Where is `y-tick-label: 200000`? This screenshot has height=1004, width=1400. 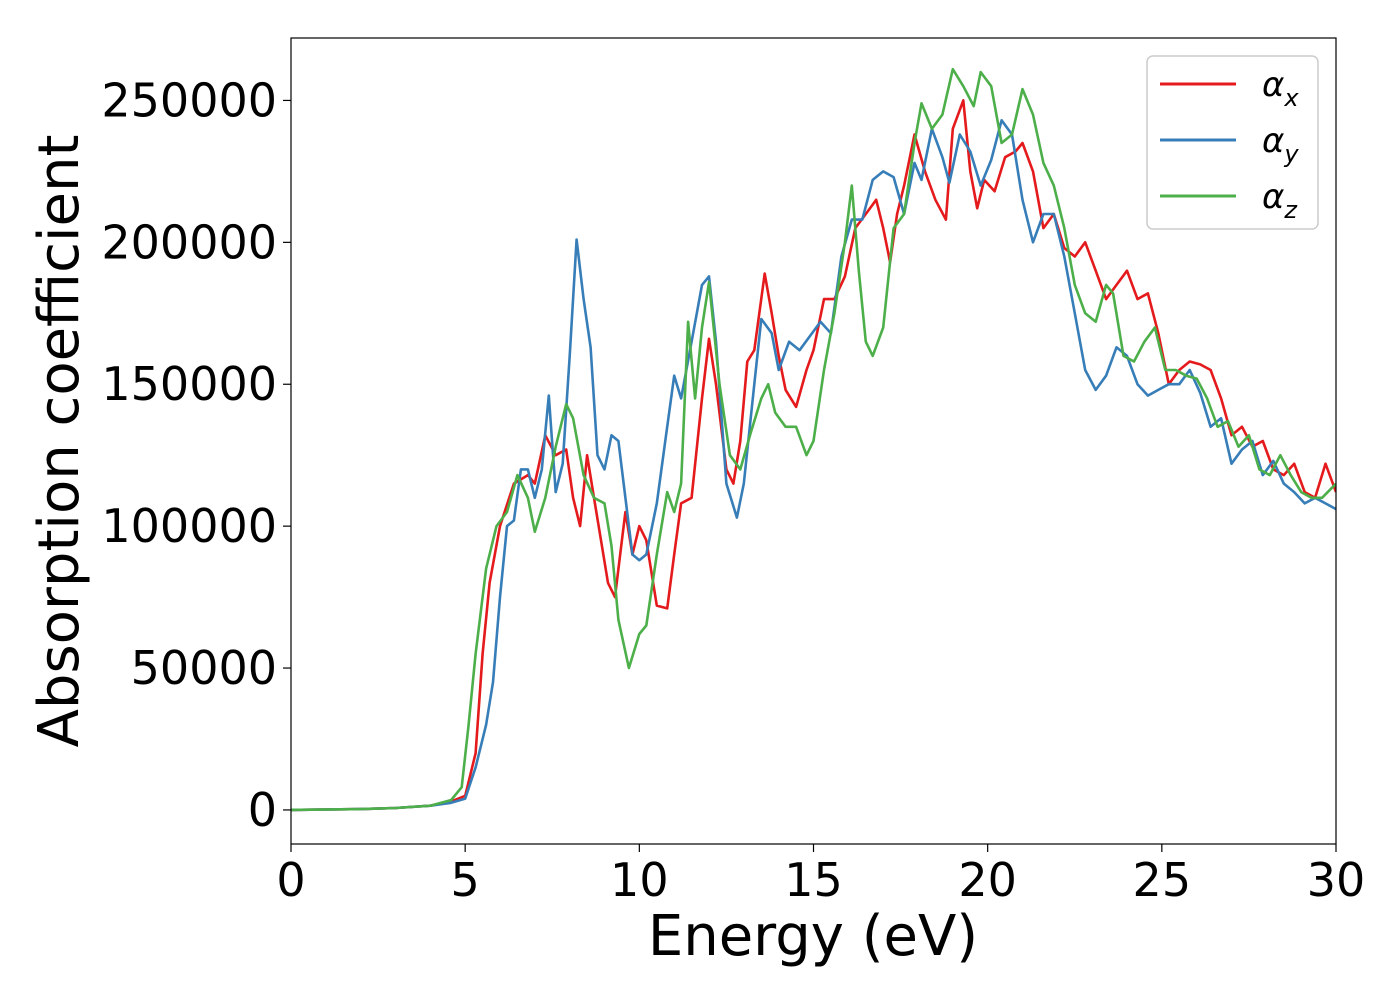
y-tick-label: 200000 is located at coordinates (189, 242).